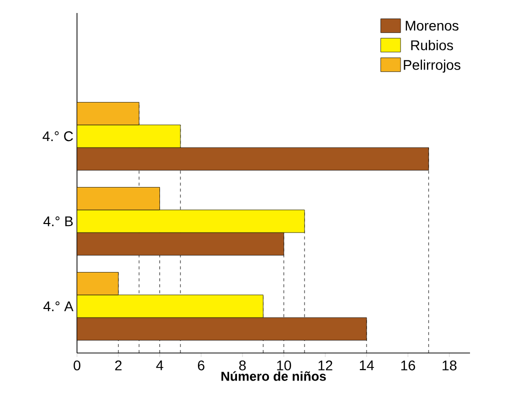  I want to click on y-tick-label: 4.° B, so click(58, 221).